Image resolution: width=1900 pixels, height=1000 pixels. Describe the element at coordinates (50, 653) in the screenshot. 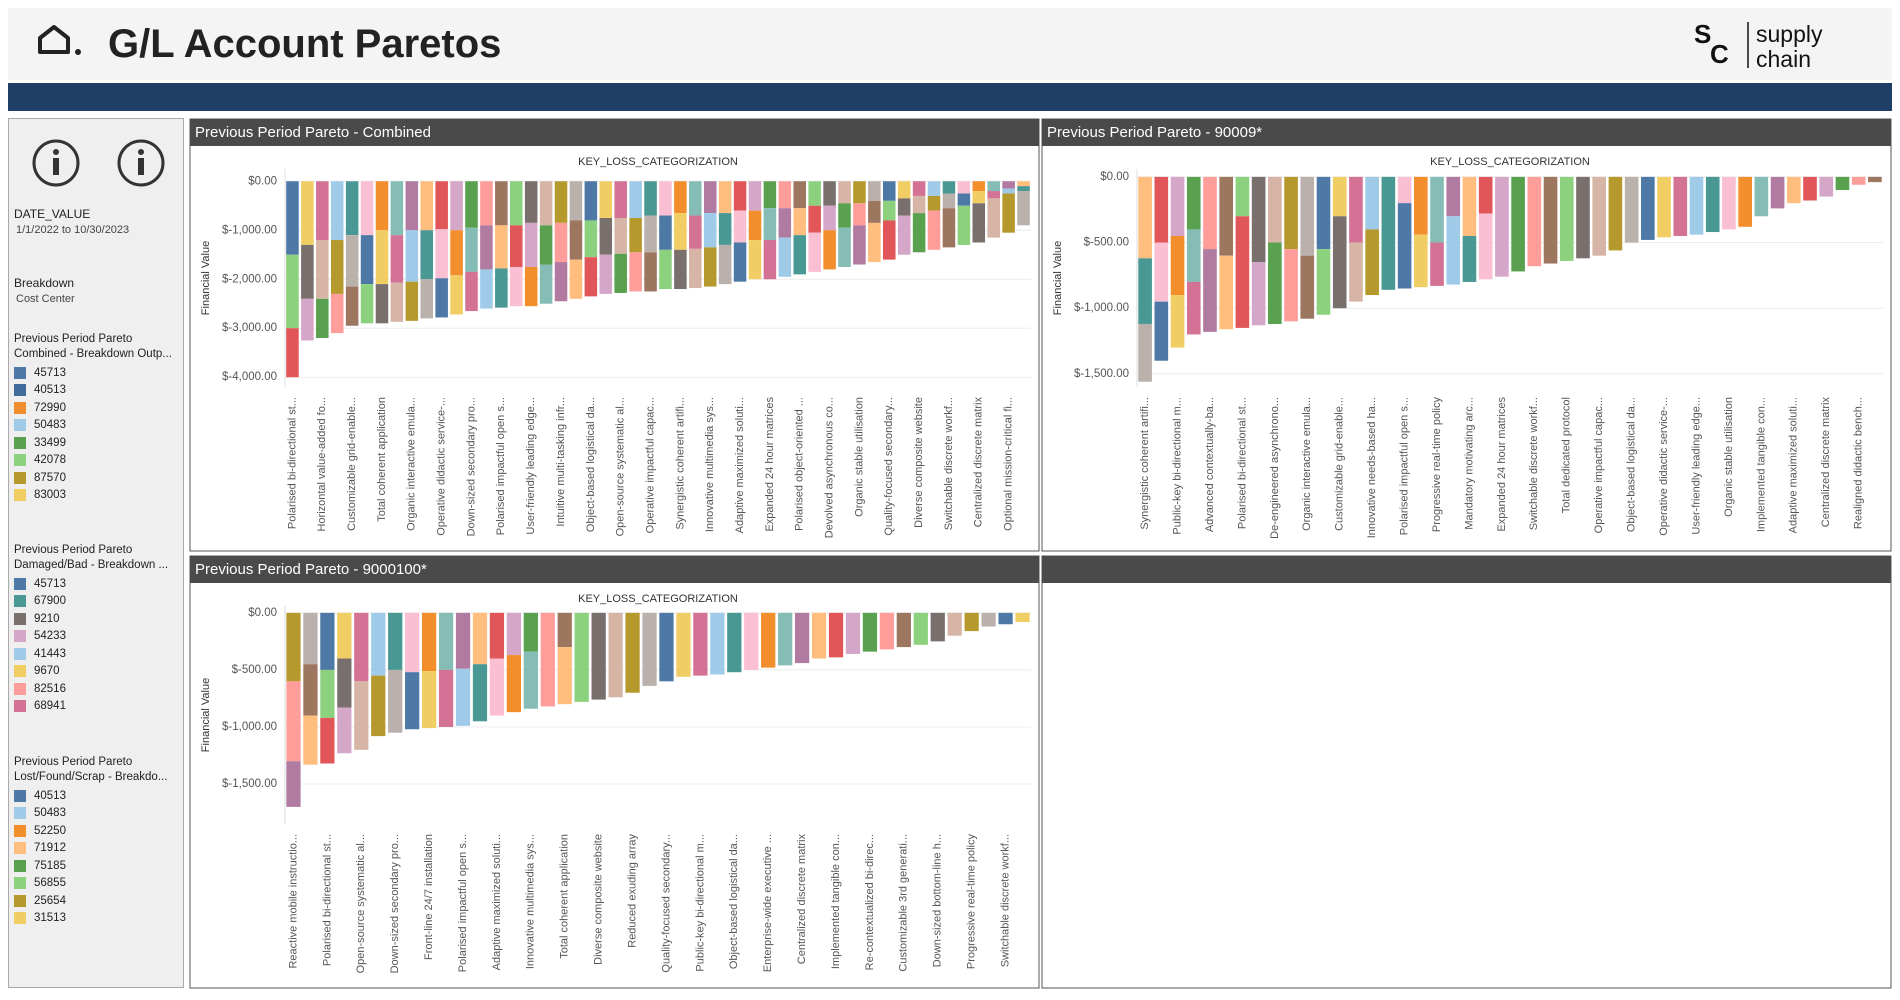

I see `legend-label: 41443` at that location.